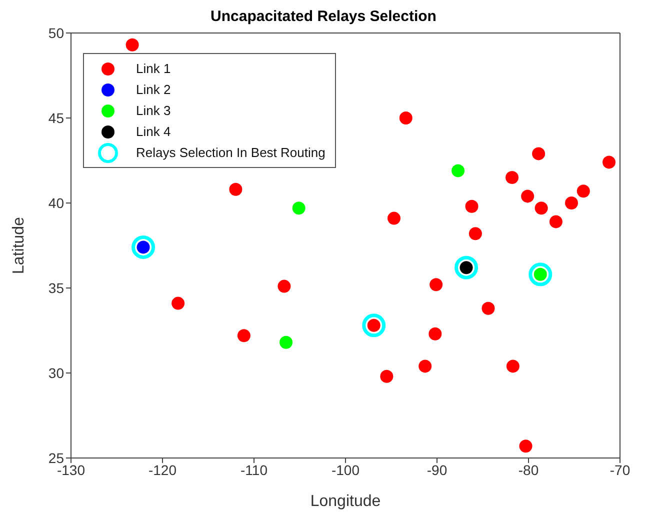 Image resolution: width=647 pixels, height=532 pixels. What do you see at coordinates (153, 131) in the screenshot?
I see `legend-label: Link 4` at bounding box center [153, 131].